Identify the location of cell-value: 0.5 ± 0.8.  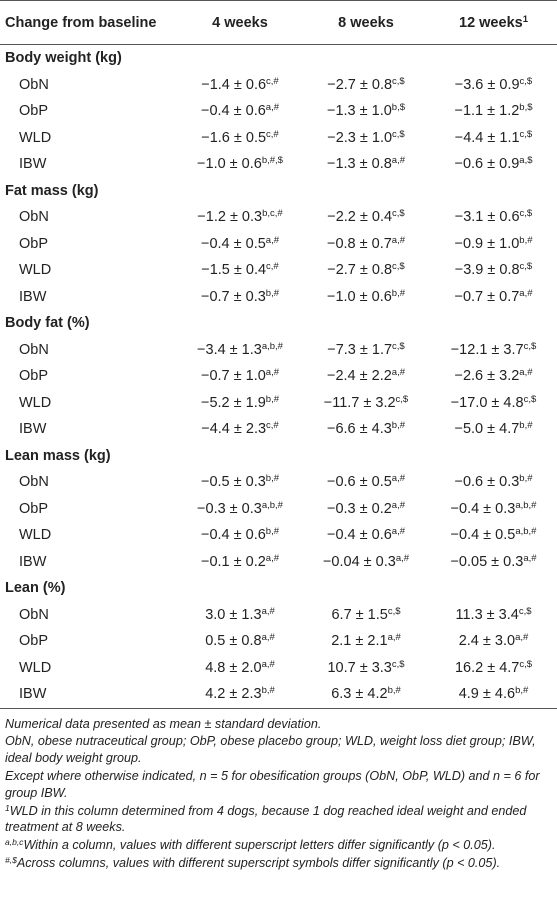
(233, 641).